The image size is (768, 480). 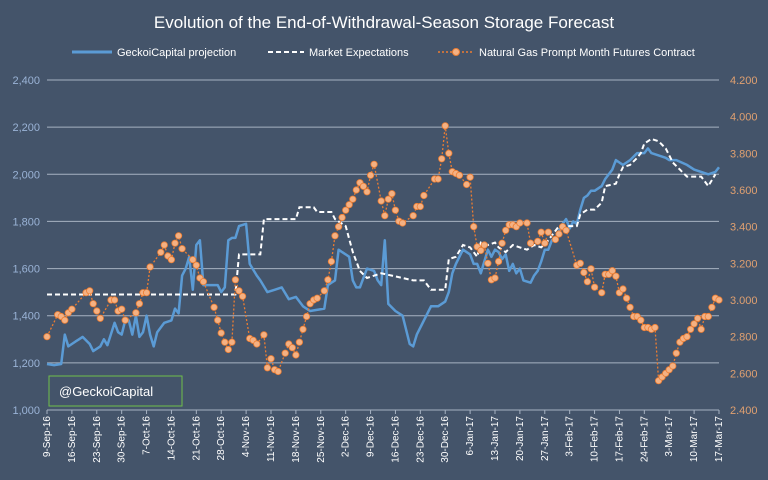 I want to click on x-tick-label: 27-Jan-17, so click(x=545, y=438).